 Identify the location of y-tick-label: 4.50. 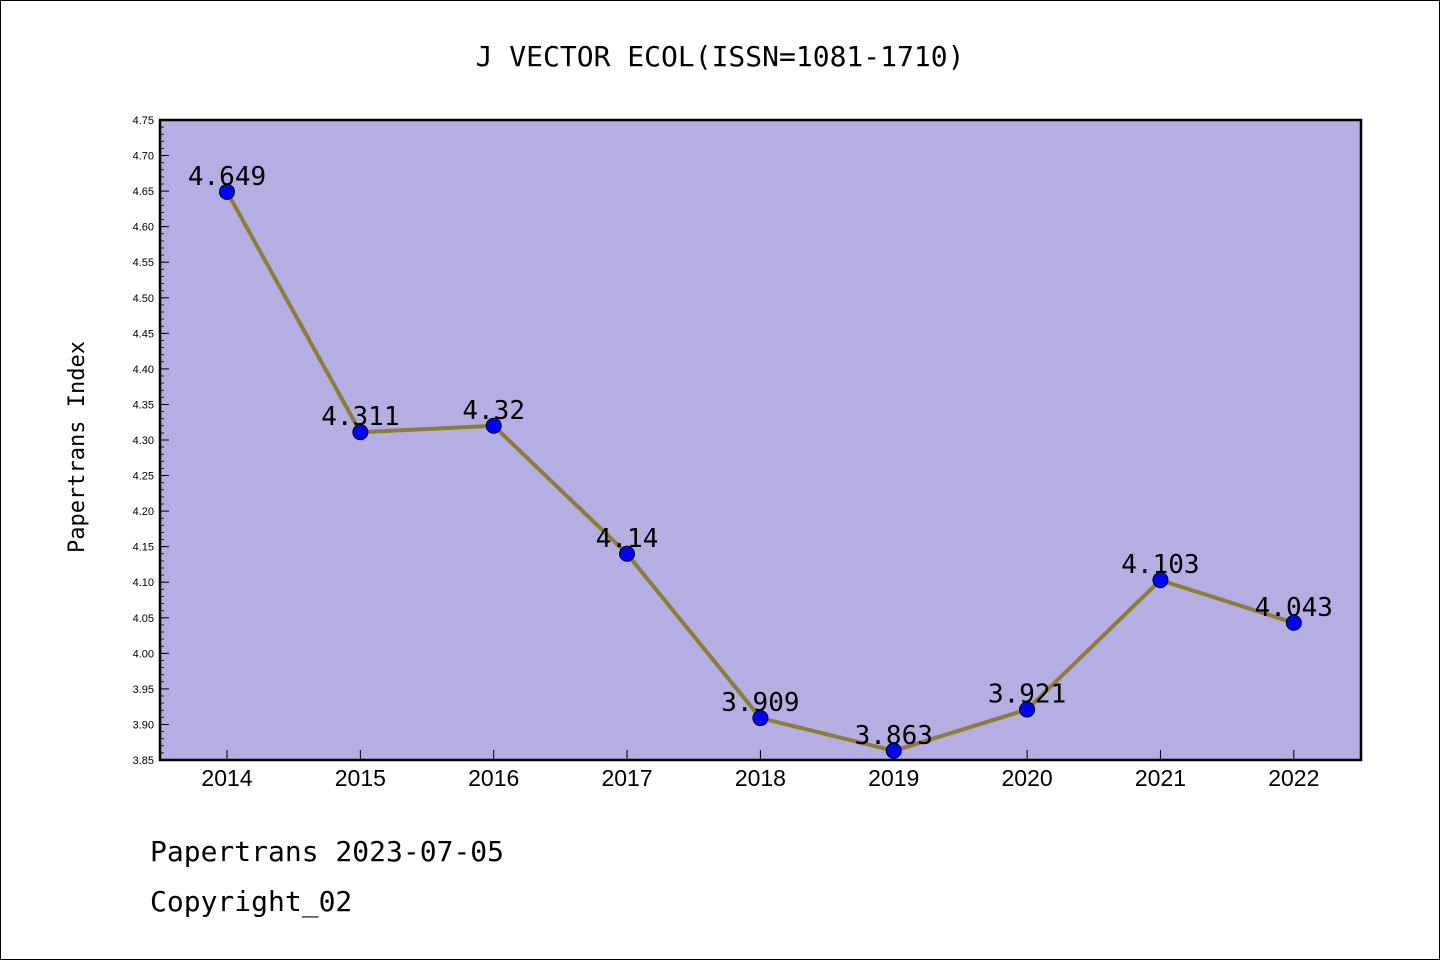
(143, 299).